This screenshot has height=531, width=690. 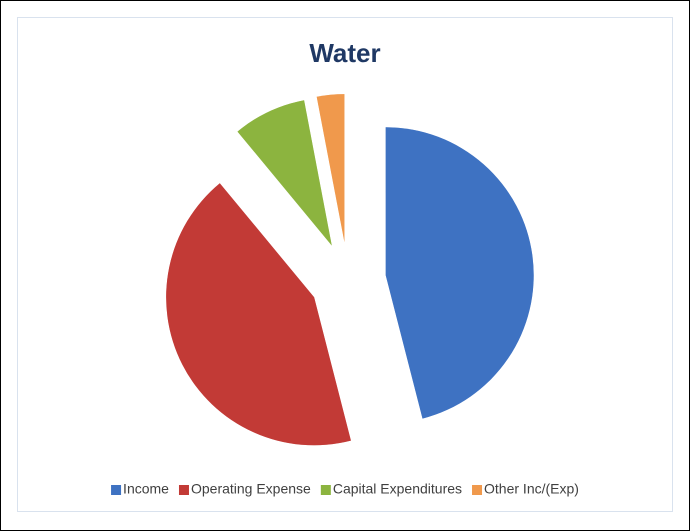 I want to click on legend-label: Capital Expenditures, so click(x=397, y=489).